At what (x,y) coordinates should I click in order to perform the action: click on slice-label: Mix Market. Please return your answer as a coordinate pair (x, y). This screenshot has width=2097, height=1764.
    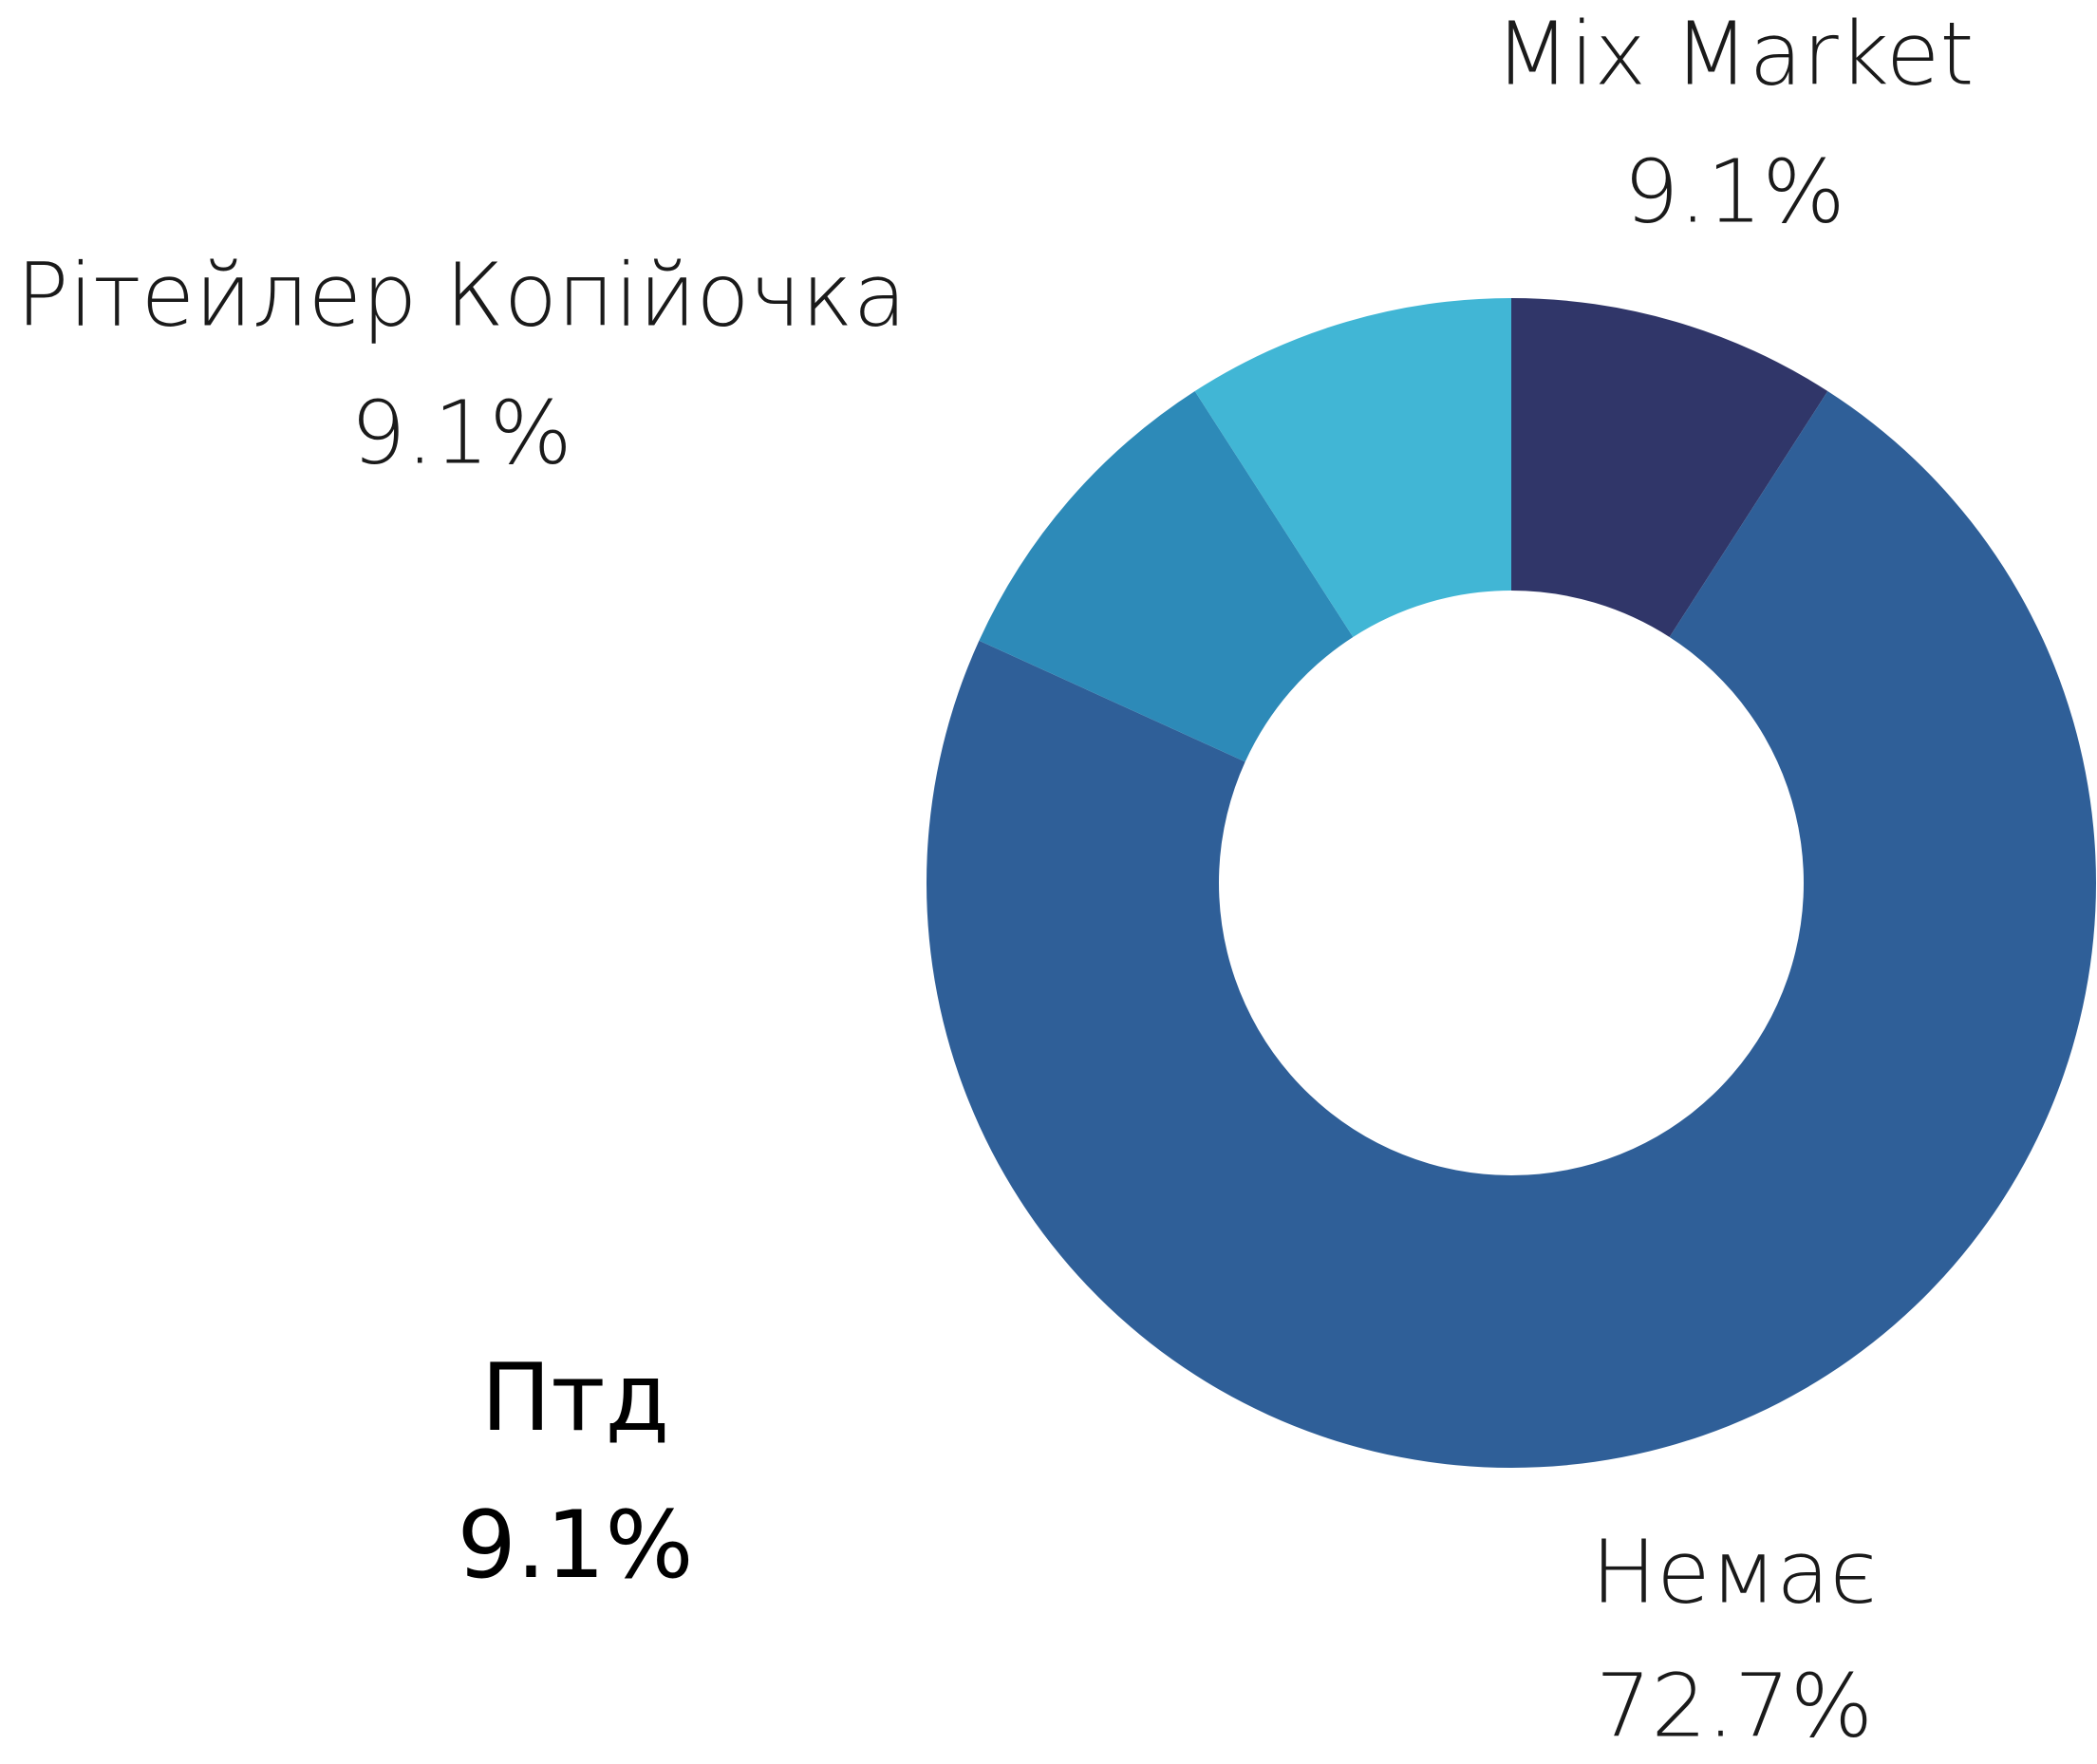
    Looking at the image, I should click on (1735, 55).